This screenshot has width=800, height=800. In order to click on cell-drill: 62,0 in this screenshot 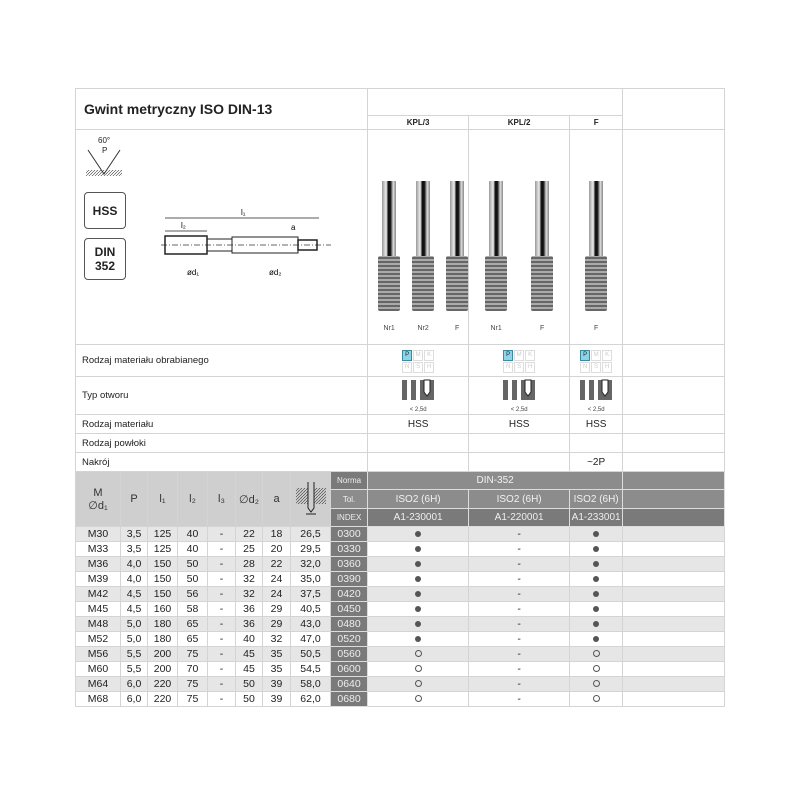, I will do `click(310, 699)`.